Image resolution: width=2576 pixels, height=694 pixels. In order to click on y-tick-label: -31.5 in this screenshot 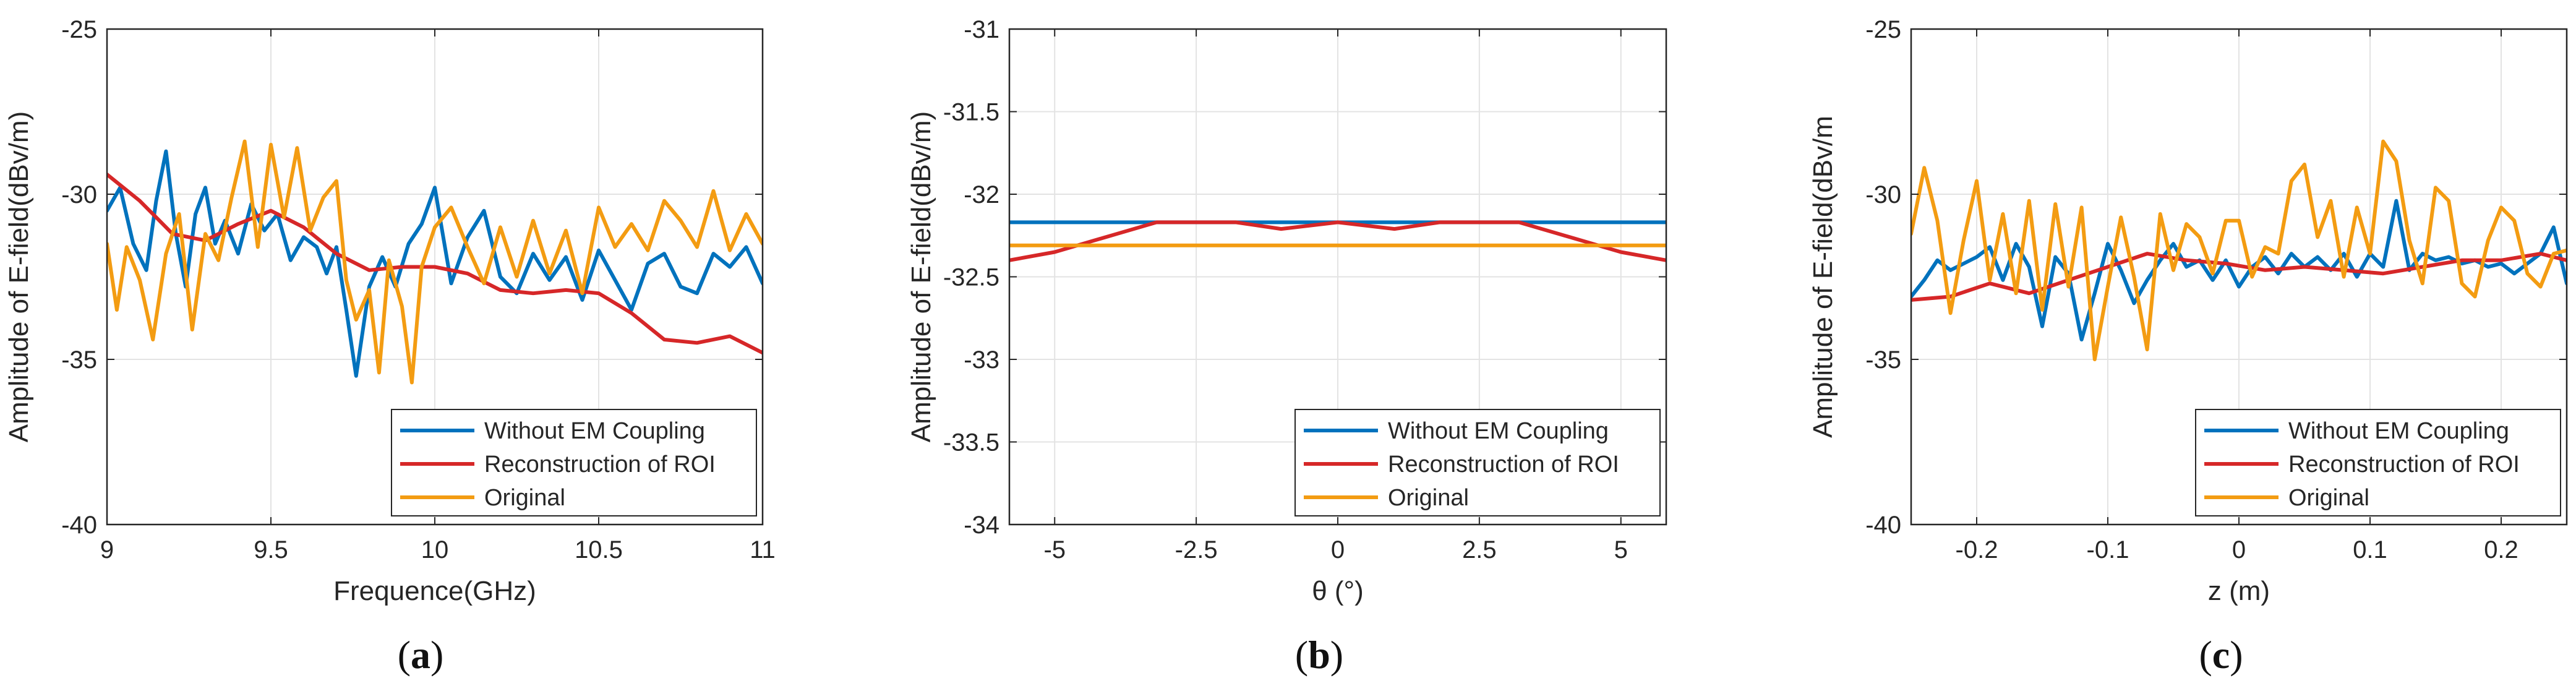, I will do `click(971, 112)`.